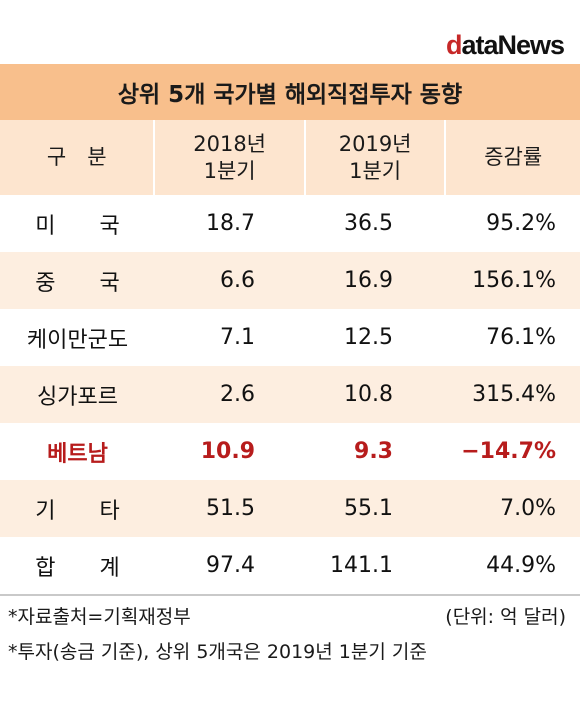 This screenshot has width=580, height=712. Describe the element at coordinates (99, 617) in the screenshot. I see `source-note: *자료출처=기획재정부` at that location.